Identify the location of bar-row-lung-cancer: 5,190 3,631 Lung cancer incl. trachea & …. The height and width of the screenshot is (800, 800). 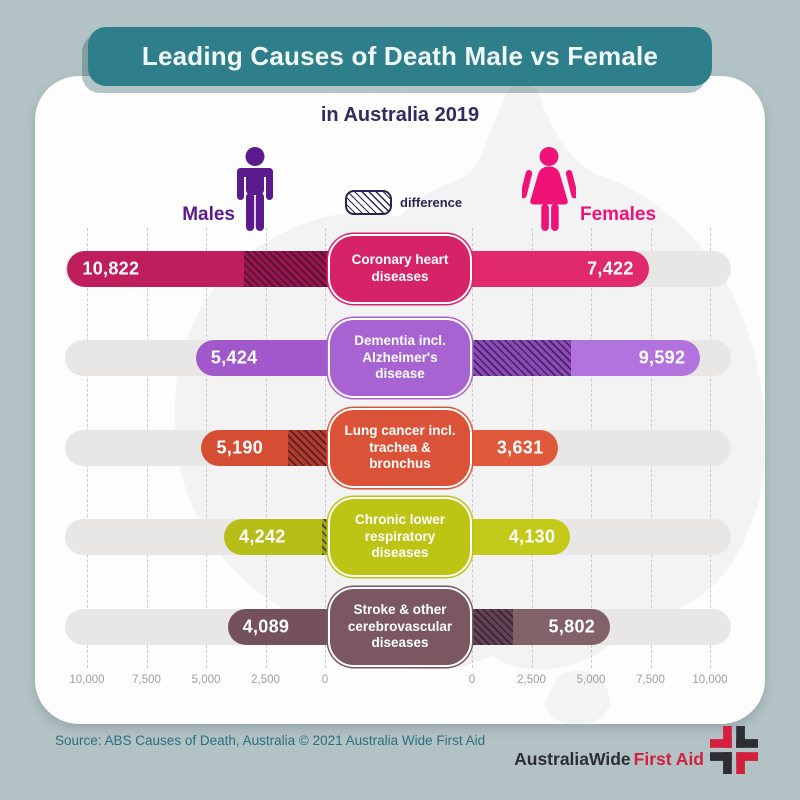
(400, 448).